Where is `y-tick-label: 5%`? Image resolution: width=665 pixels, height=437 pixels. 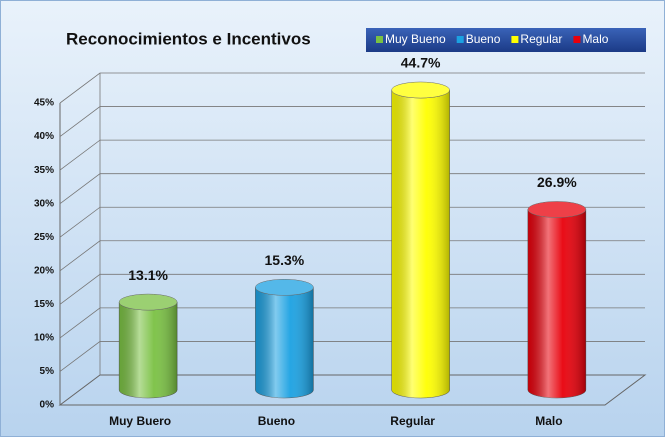 y-tick-label: 5% is located at coordinates (47, 371).